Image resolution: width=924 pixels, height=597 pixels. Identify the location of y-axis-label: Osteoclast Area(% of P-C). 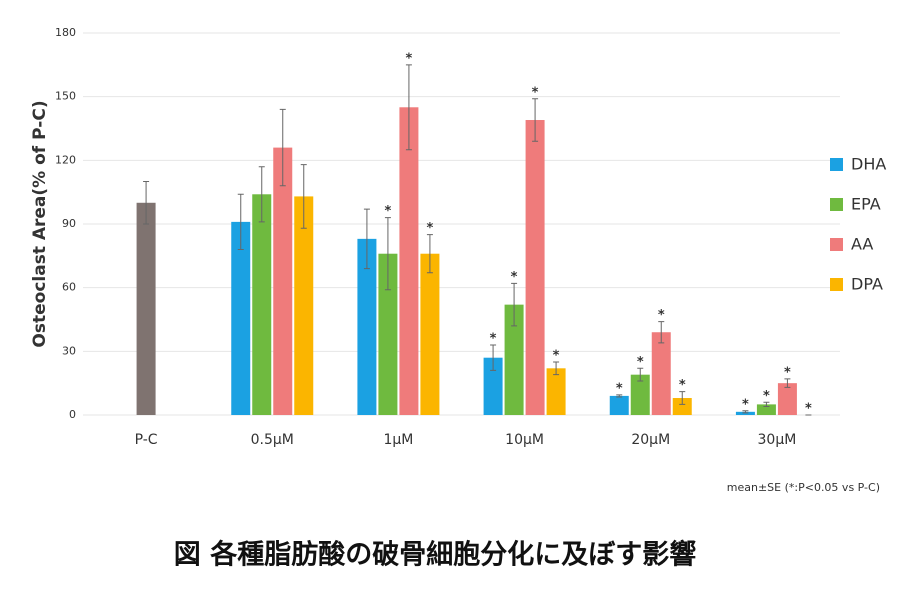
(40, 223).